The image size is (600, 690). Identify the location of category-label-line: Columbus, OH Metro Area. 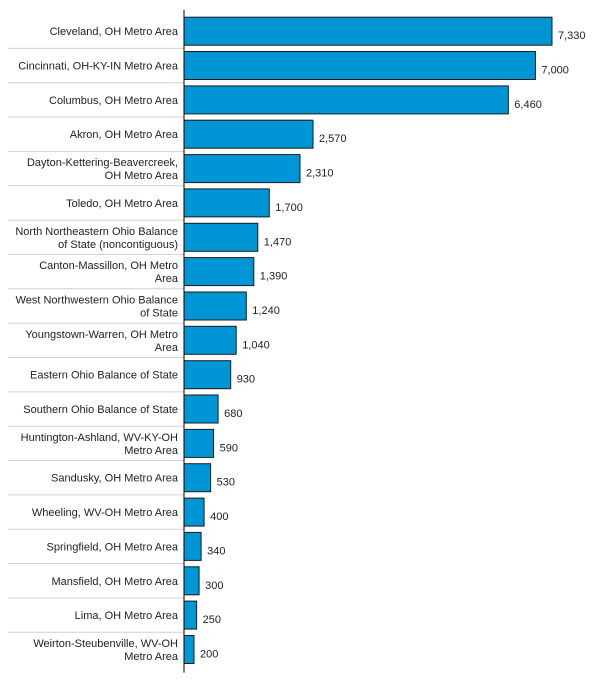
(114, 101).